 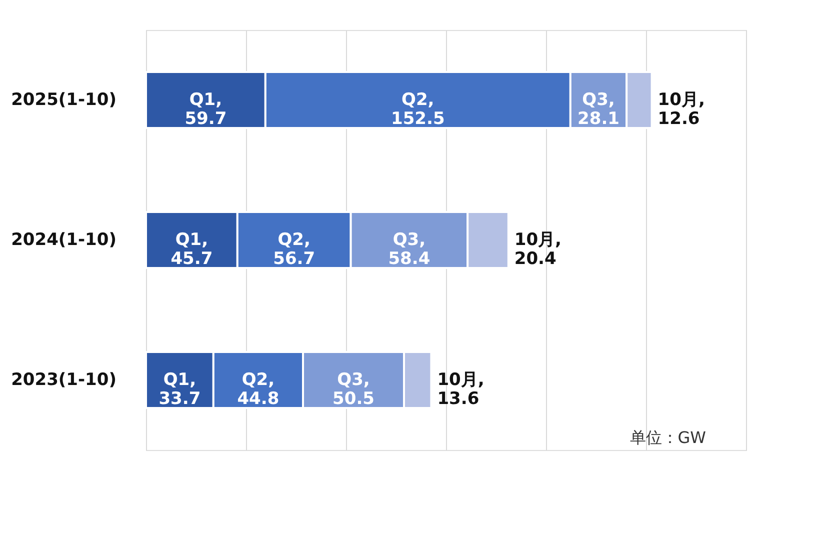 What do you see at coordinates (535, 259) in the screenshot?
I see `data-label: 20.4` at bounding box center [535, 259].